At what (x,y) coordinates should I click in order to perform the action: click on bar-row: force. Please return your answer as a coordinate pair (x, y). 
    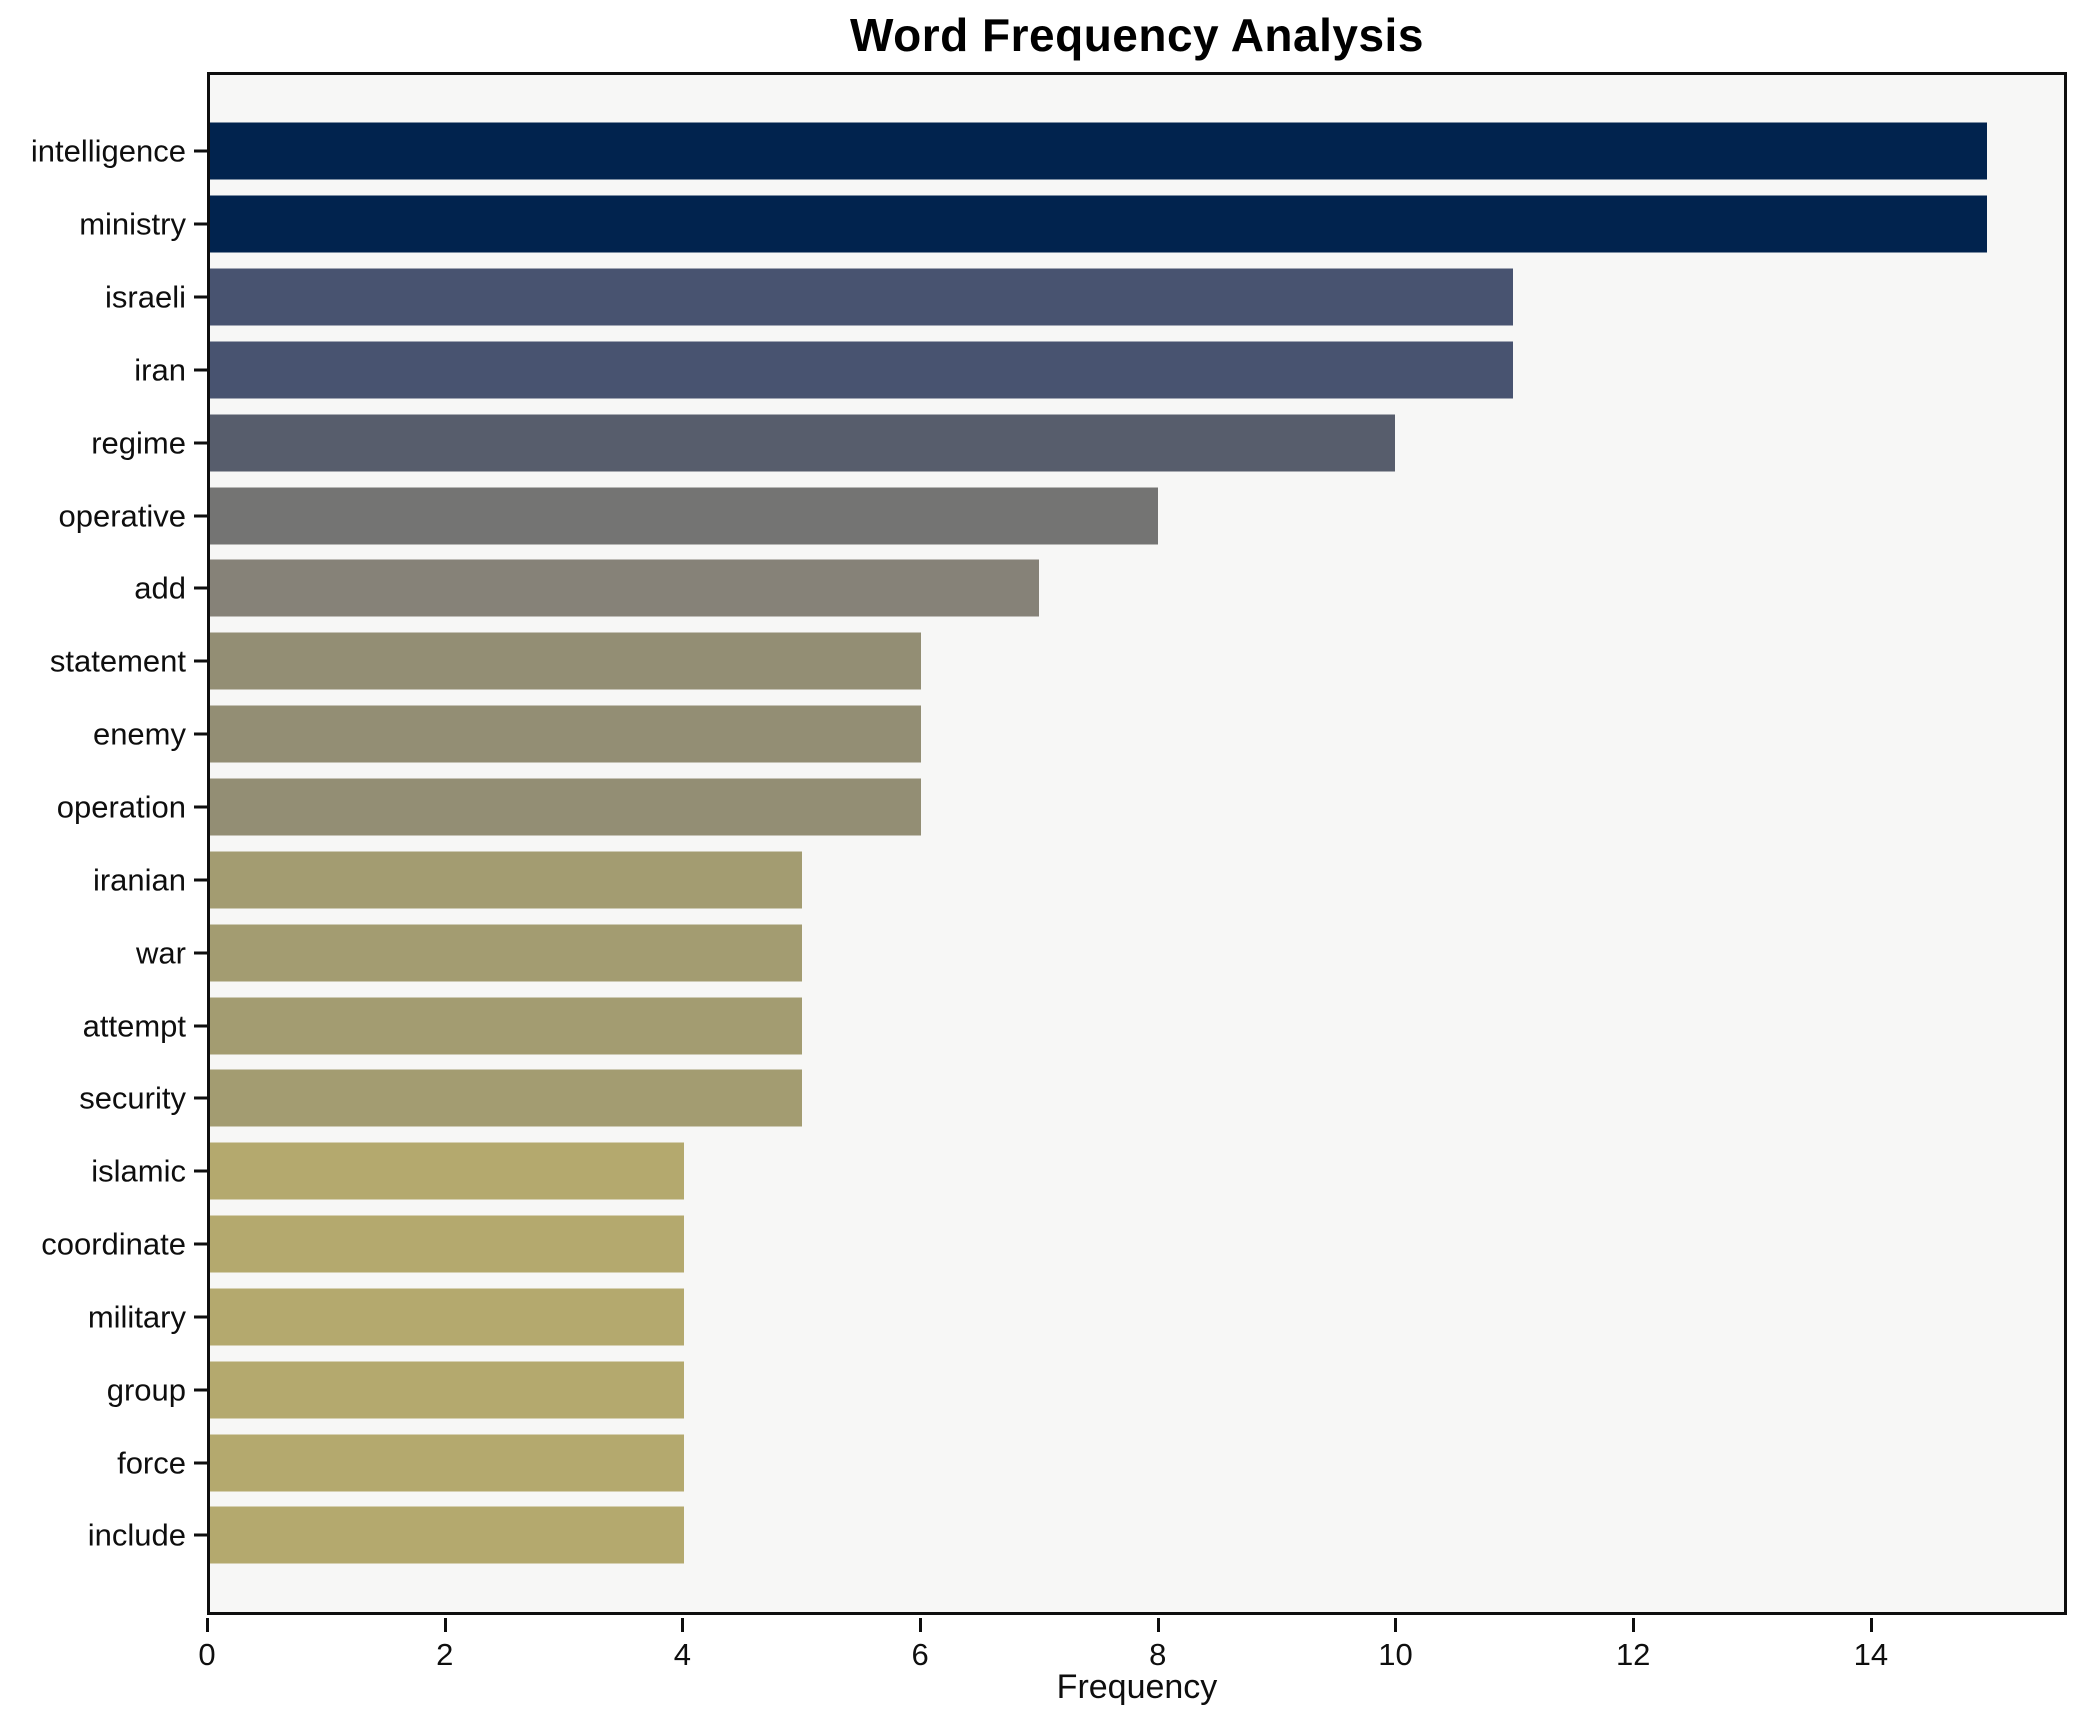
    Looking at the image, I should click on (1090, 1462).